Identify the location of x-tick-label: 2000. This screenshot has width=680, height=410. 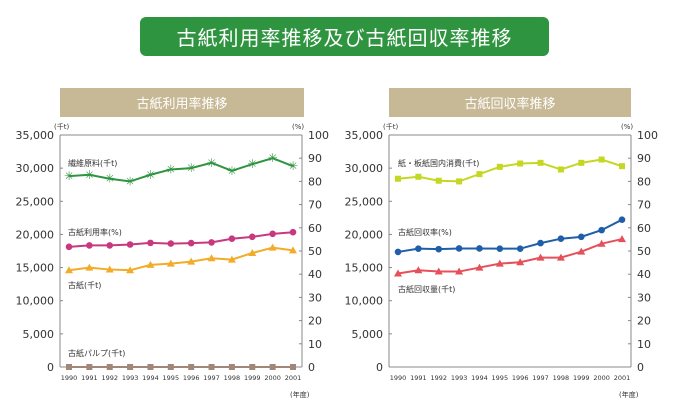
(272, 378).